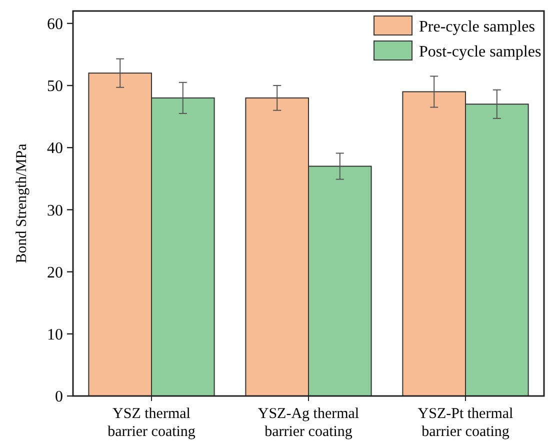 The height and width of the screenshot is (445, 548). What do you see at coordinates (22, 203) in the screenshot?
I see `y-axis-title: Bond Strength/MPa` at bounding box center [22, 203].